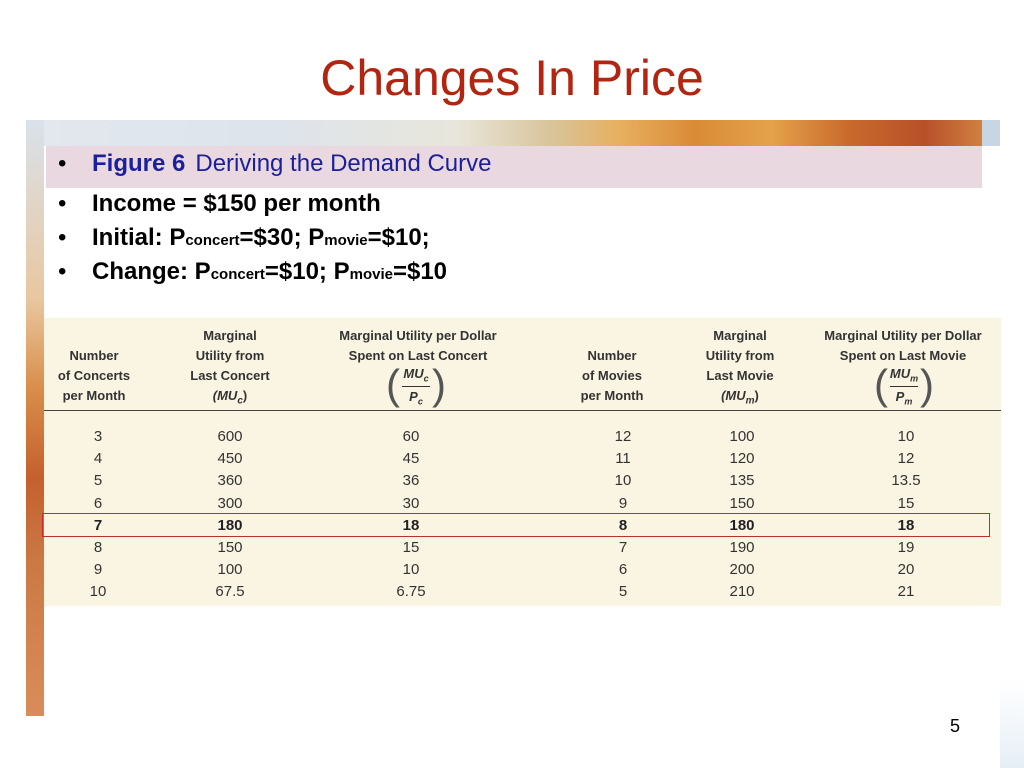 The height and width of the screenshot is (768, 1024). Describe the element at coordinates (411, 525) in the screenshot. I see `table-cell: 18` at that location.